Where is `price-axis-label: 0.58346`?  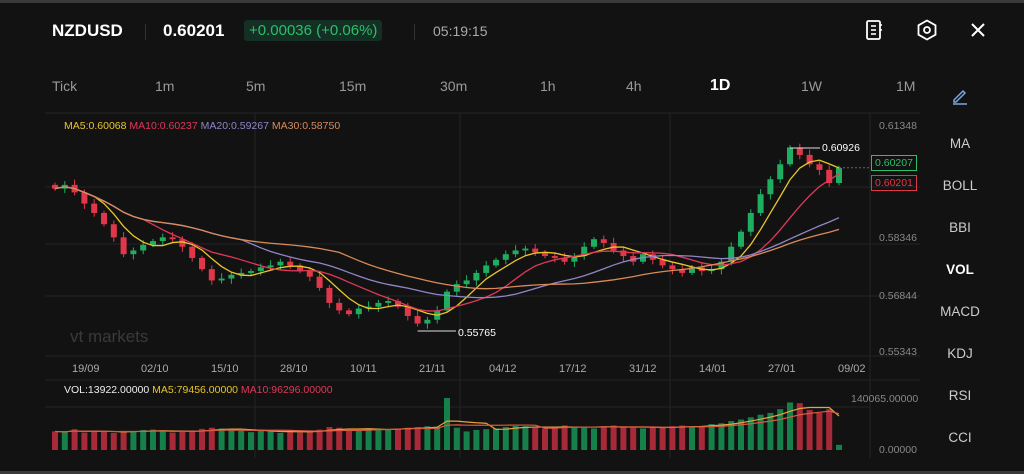
price-axis-label: 0.58346 is located at coordinates (898, 238).